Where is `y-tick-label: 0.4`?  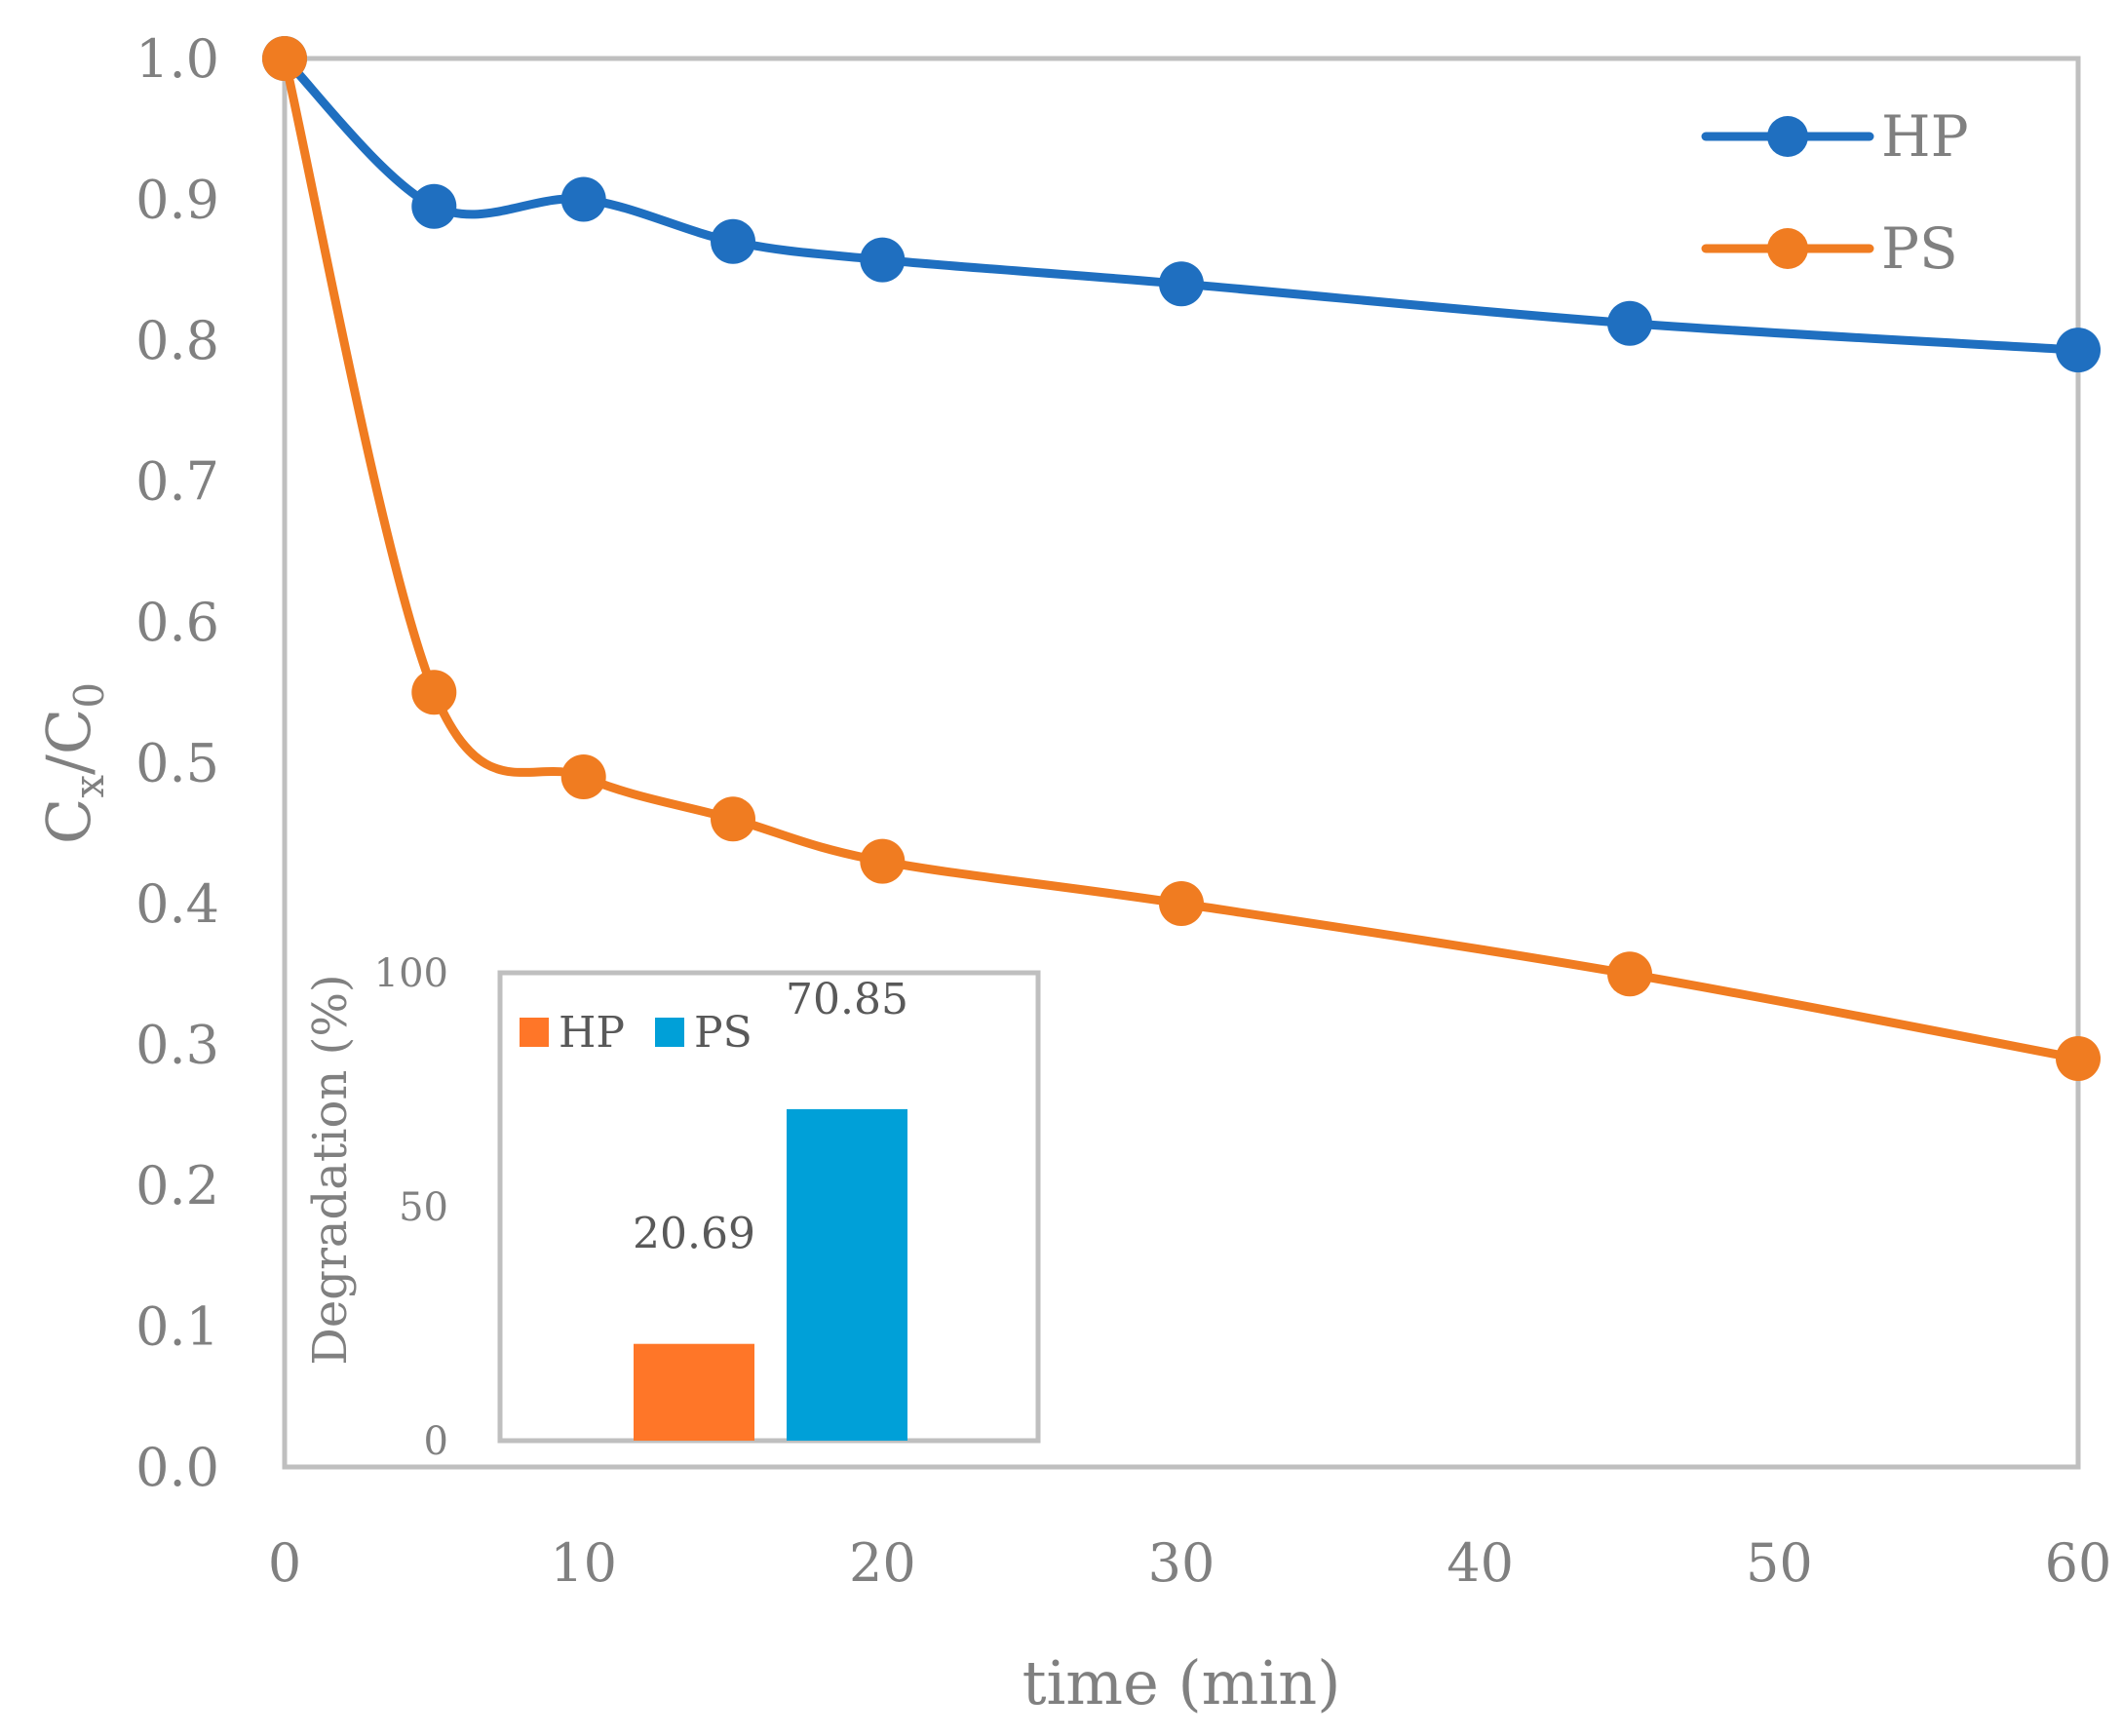 y-tick-label: 0.4 is located at coordinates (177, 904).